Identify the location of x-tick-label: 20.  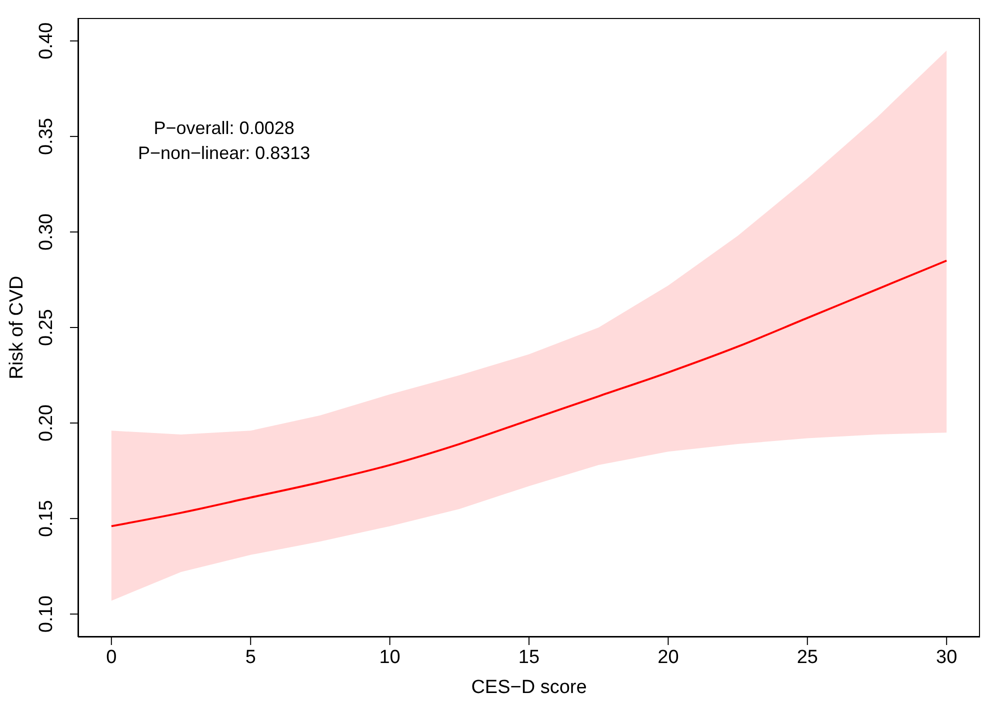
(668, 657).